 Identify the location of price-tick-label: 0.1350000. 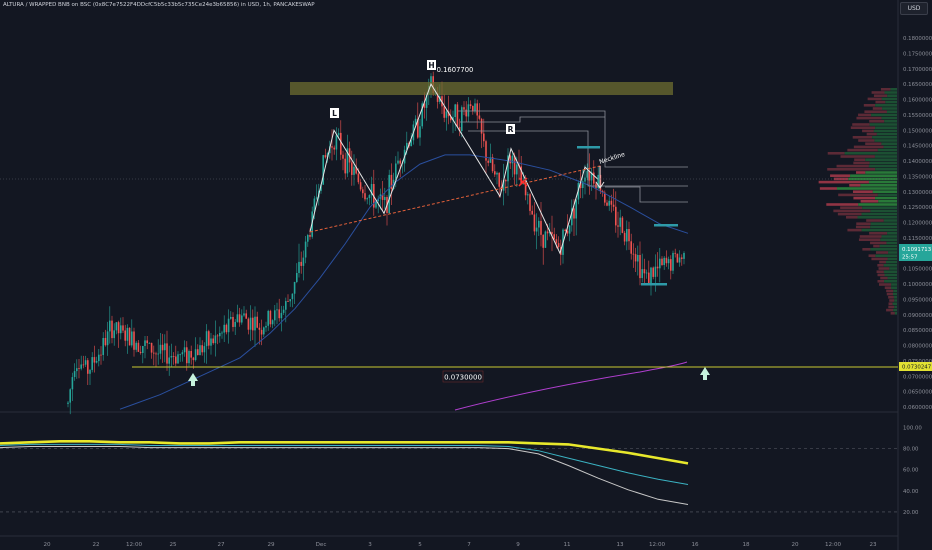
(917, 177).